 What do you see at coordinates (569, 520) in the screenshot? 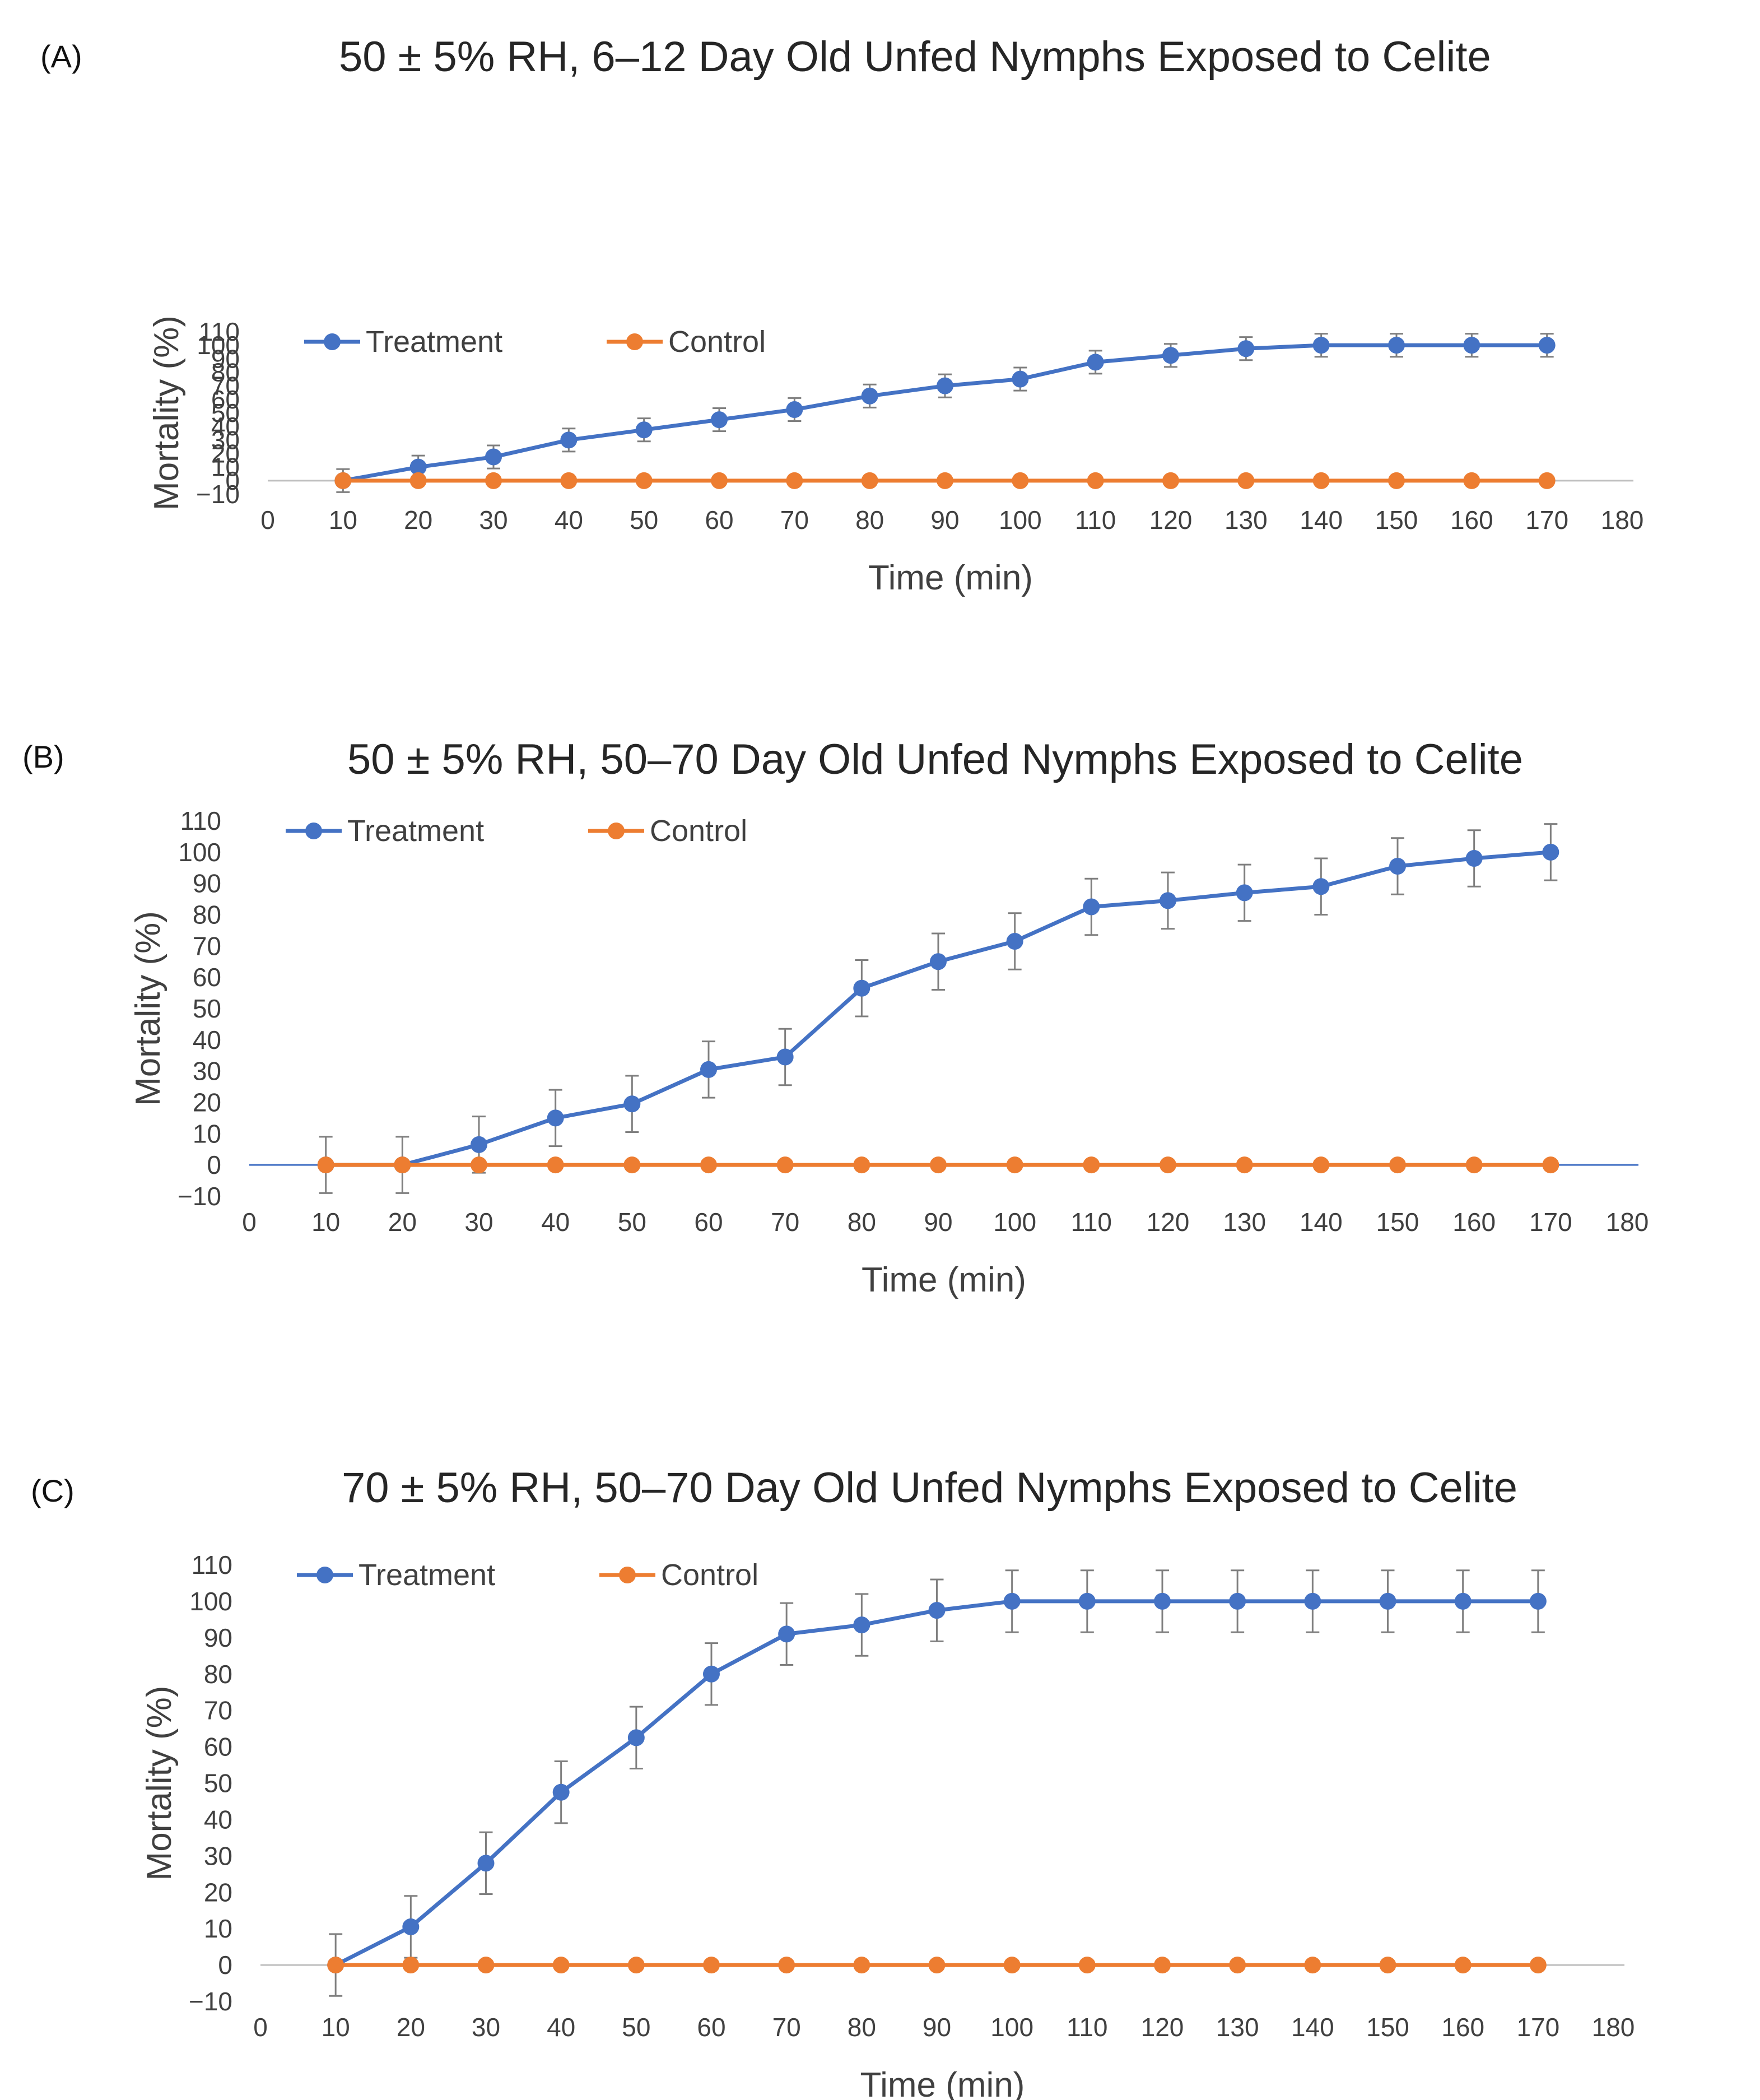
I see `x-tick-label: 40` at bounding box center [569, 520].